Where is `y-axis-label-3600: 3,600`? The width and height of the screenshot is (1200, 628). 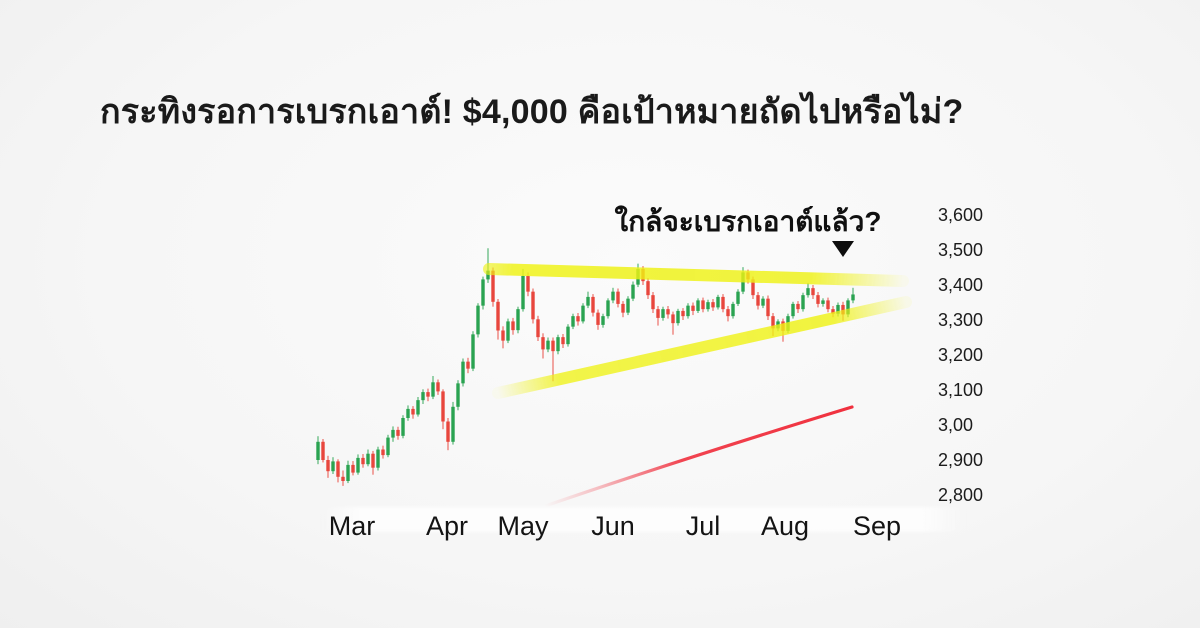 y-axis-label-3600: 3,600 is located at coordinates (961, 215).